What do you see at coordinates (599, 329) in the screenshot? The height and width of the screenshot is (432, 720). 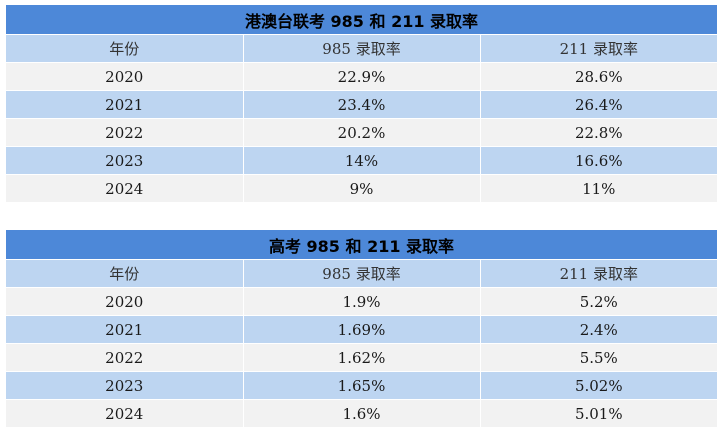 I see `cell-211-rate: 2.4%` at bounding box center [599, 329].